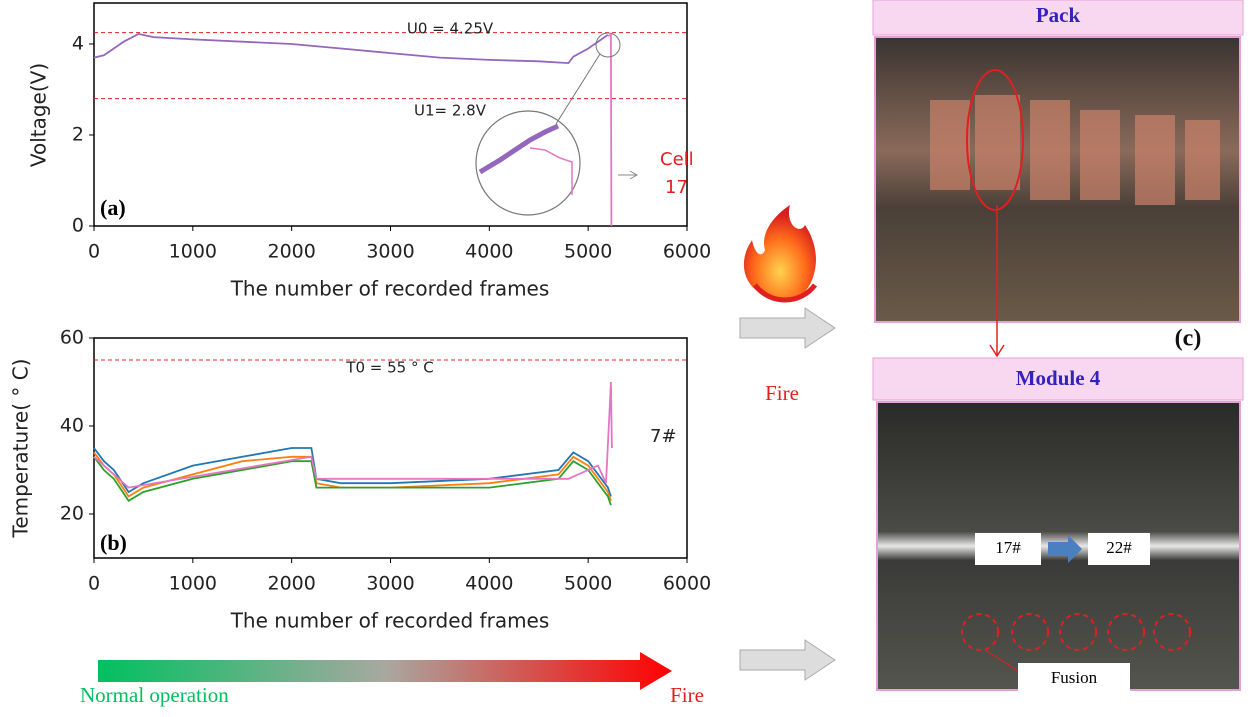  Describe the element at coordinates (78, 134) in the screenshot. I see `y-tick-label: 2` at that location.